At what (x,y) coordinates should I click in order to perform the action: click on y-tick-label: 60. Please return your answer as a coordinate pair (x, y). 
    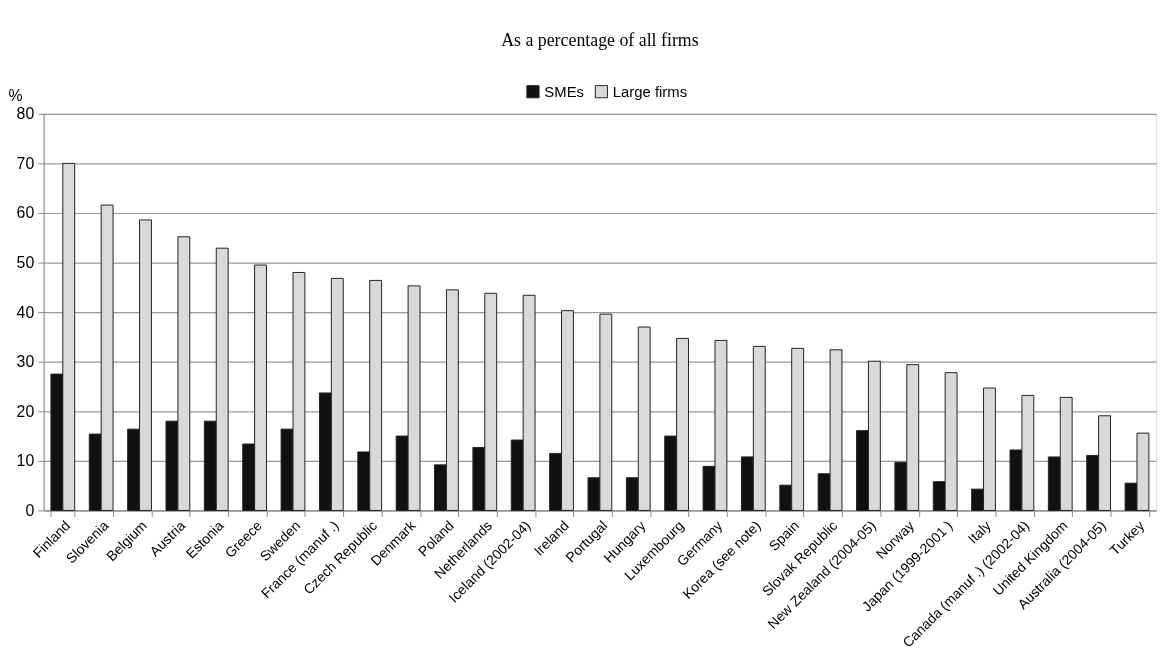
    Looking at the image, I should click on (25, 213).